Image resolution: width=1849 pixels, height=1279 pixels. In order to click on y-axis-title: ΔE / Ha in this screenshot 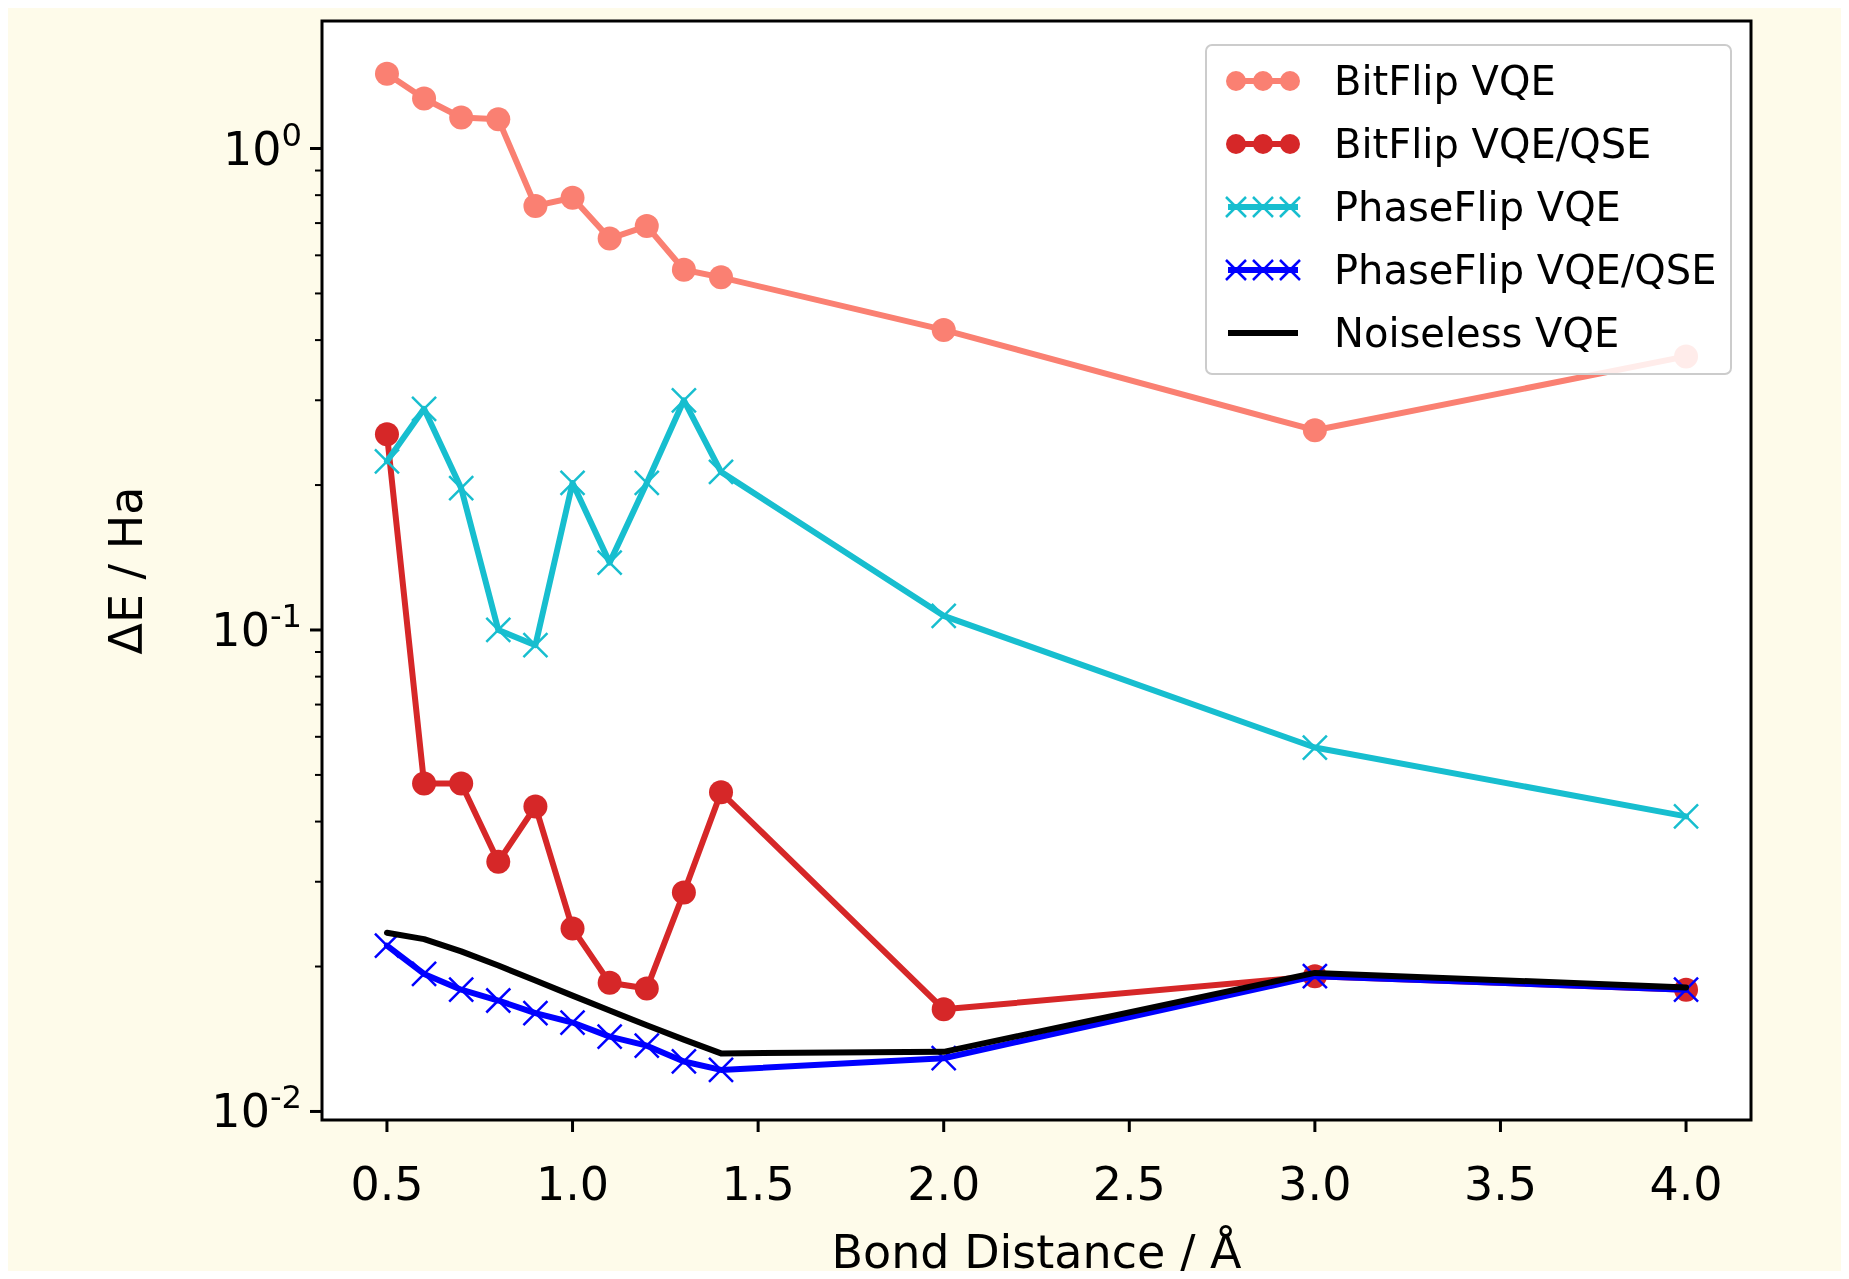, I will do `click(126, 570)`.